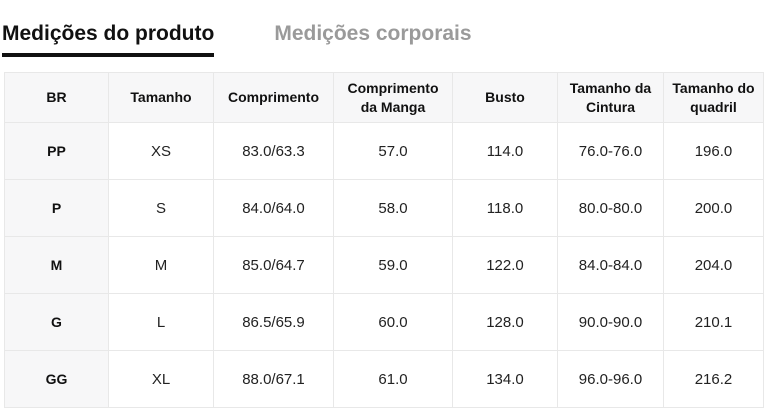 Image resolution: width=767 pixels, height=409 pixels. What do you see at coordinates (161, 265) in the screenshot?
I see `table-cell: M` at bounding box center [161, 265].